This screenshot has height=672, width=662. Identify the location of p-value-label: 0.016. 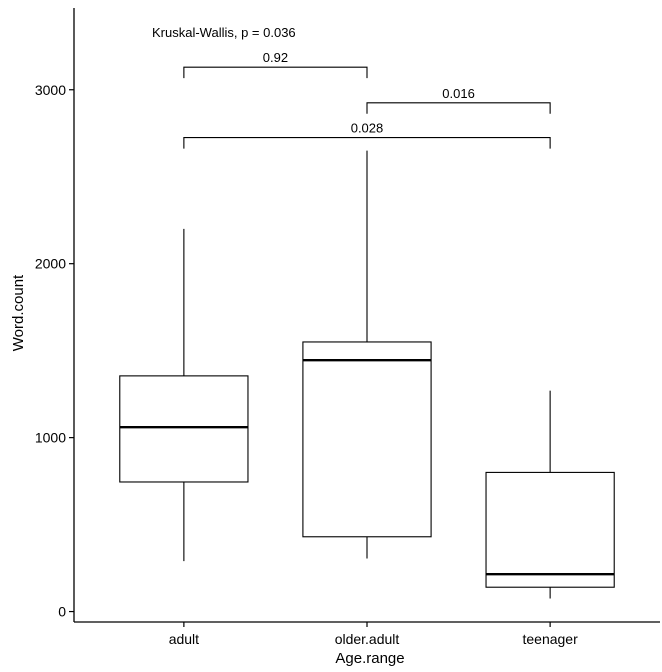
(458, 93).